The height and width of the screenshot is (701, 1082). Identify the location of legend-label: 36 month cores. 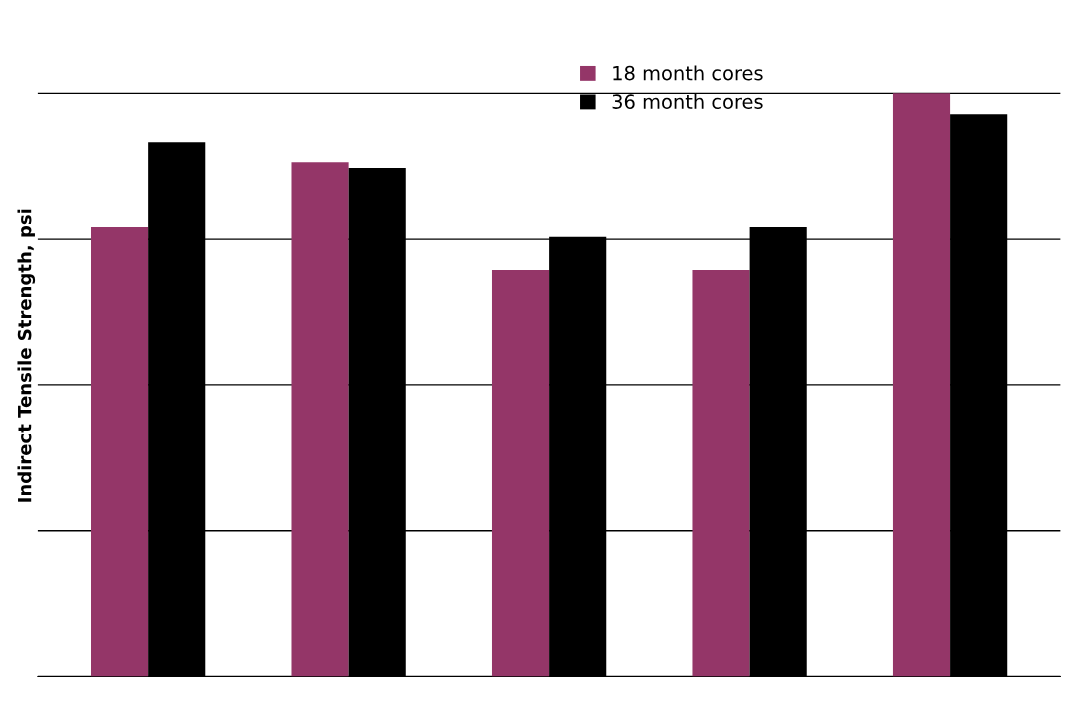
(687, 101).